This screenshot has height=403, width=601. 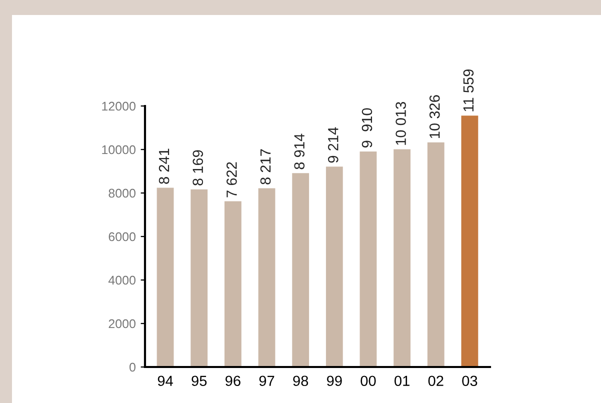 What do you see at coordinates (231, 180) in the screenshot?
I see `data-label: 7 622` at bounding box center [231, 180].